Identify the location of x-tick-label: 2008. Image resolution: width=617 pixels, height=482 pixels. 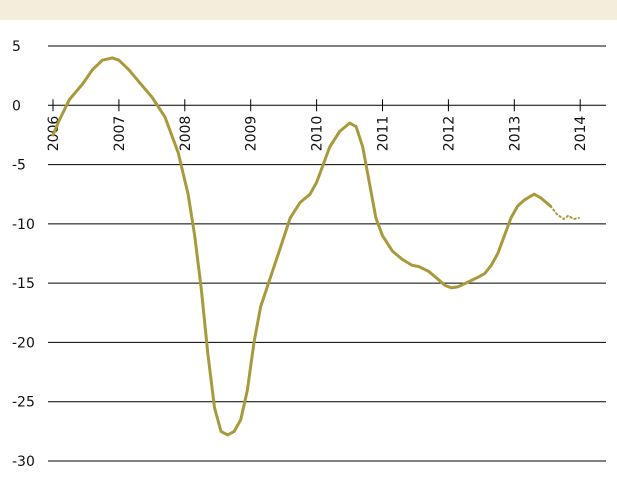
(186, 134).